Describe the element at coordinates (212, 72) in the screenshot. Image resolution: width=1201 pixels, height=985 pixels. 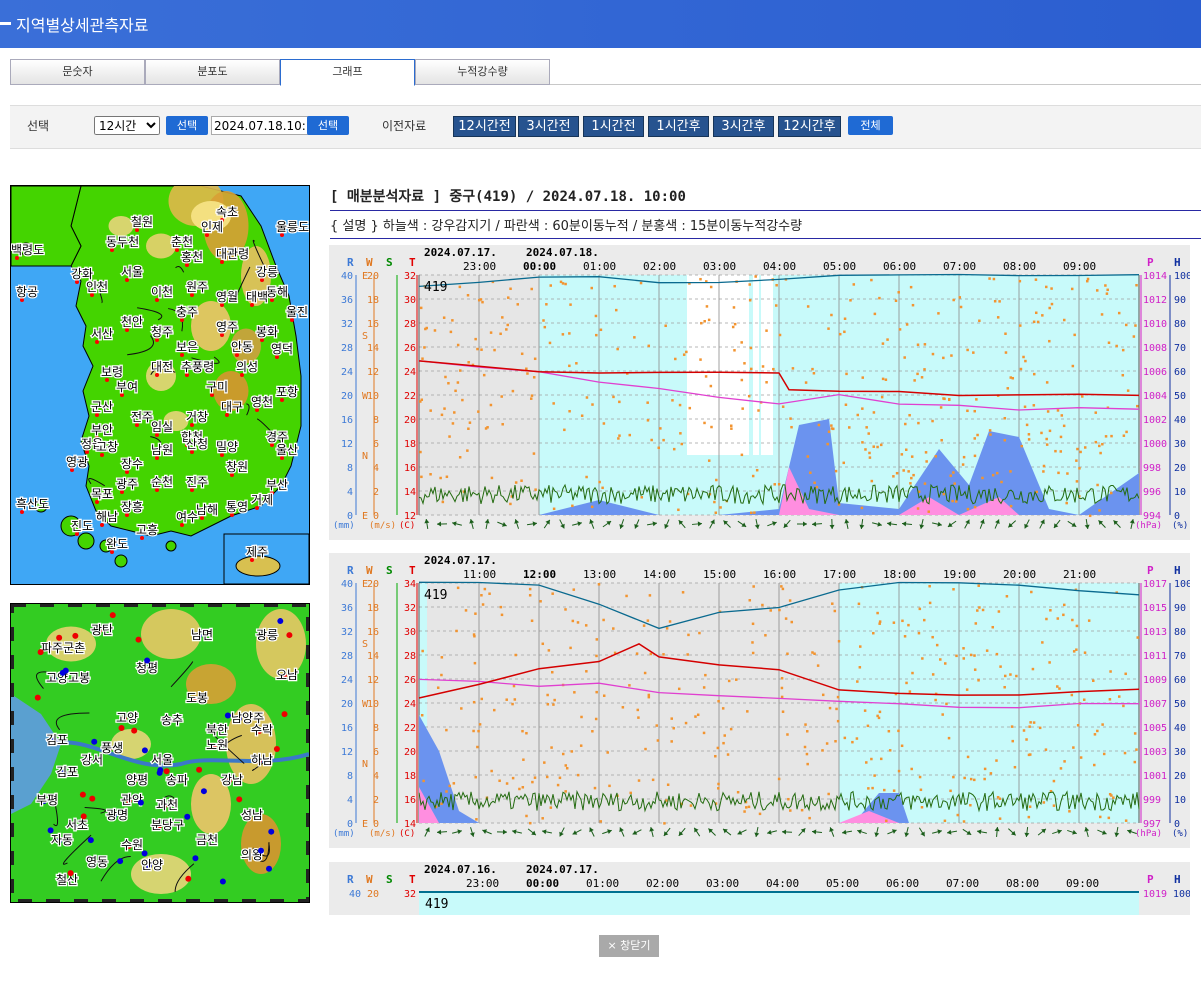
I see `tab-distribution: 분포도` at that location.